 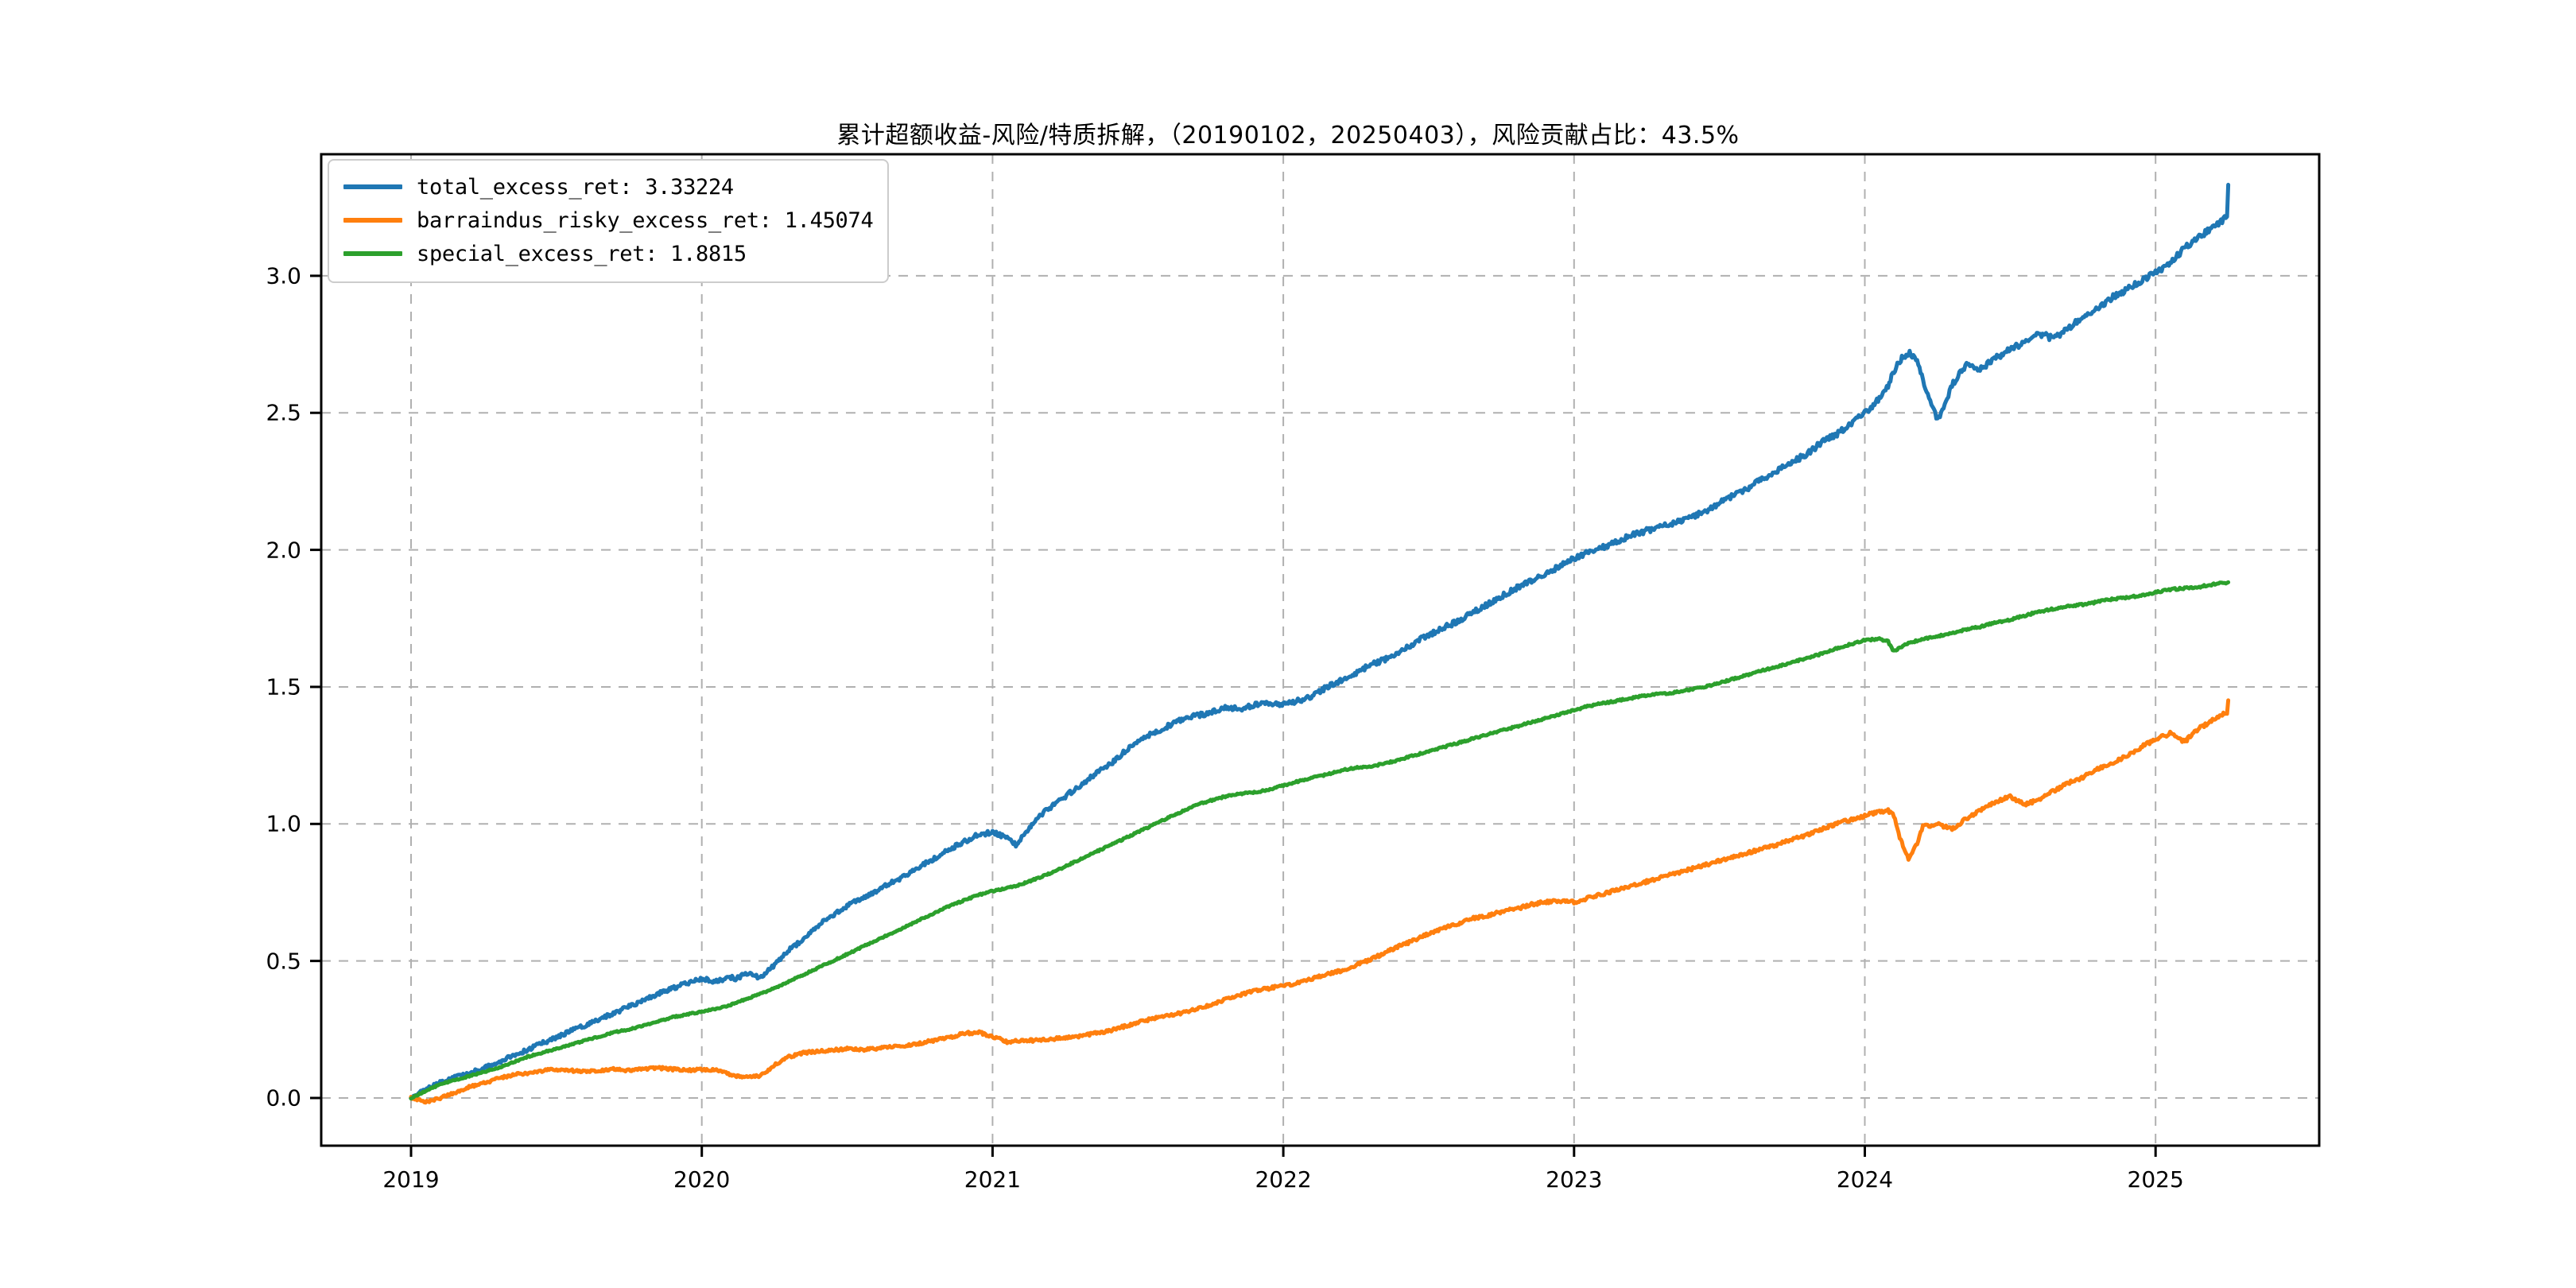 I want to click on y-tick-label: 2.5, so click(x=283, y=413).